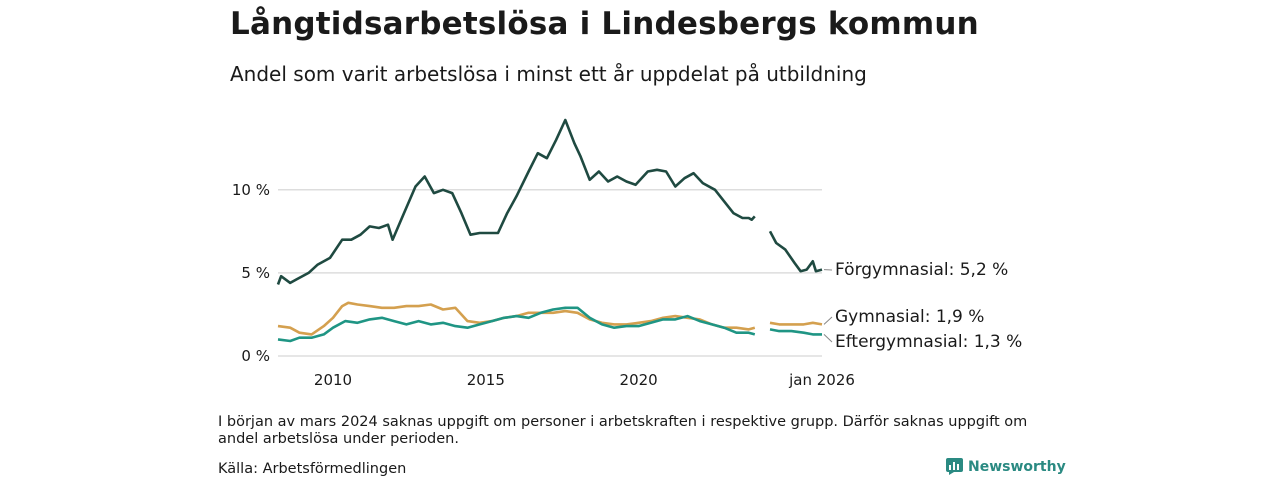  Describe the element at coordinates (921, 270) in the screenshot. I see `series-end-label-forgymnasial: Förgymnasial: 5,2 %` at that location.